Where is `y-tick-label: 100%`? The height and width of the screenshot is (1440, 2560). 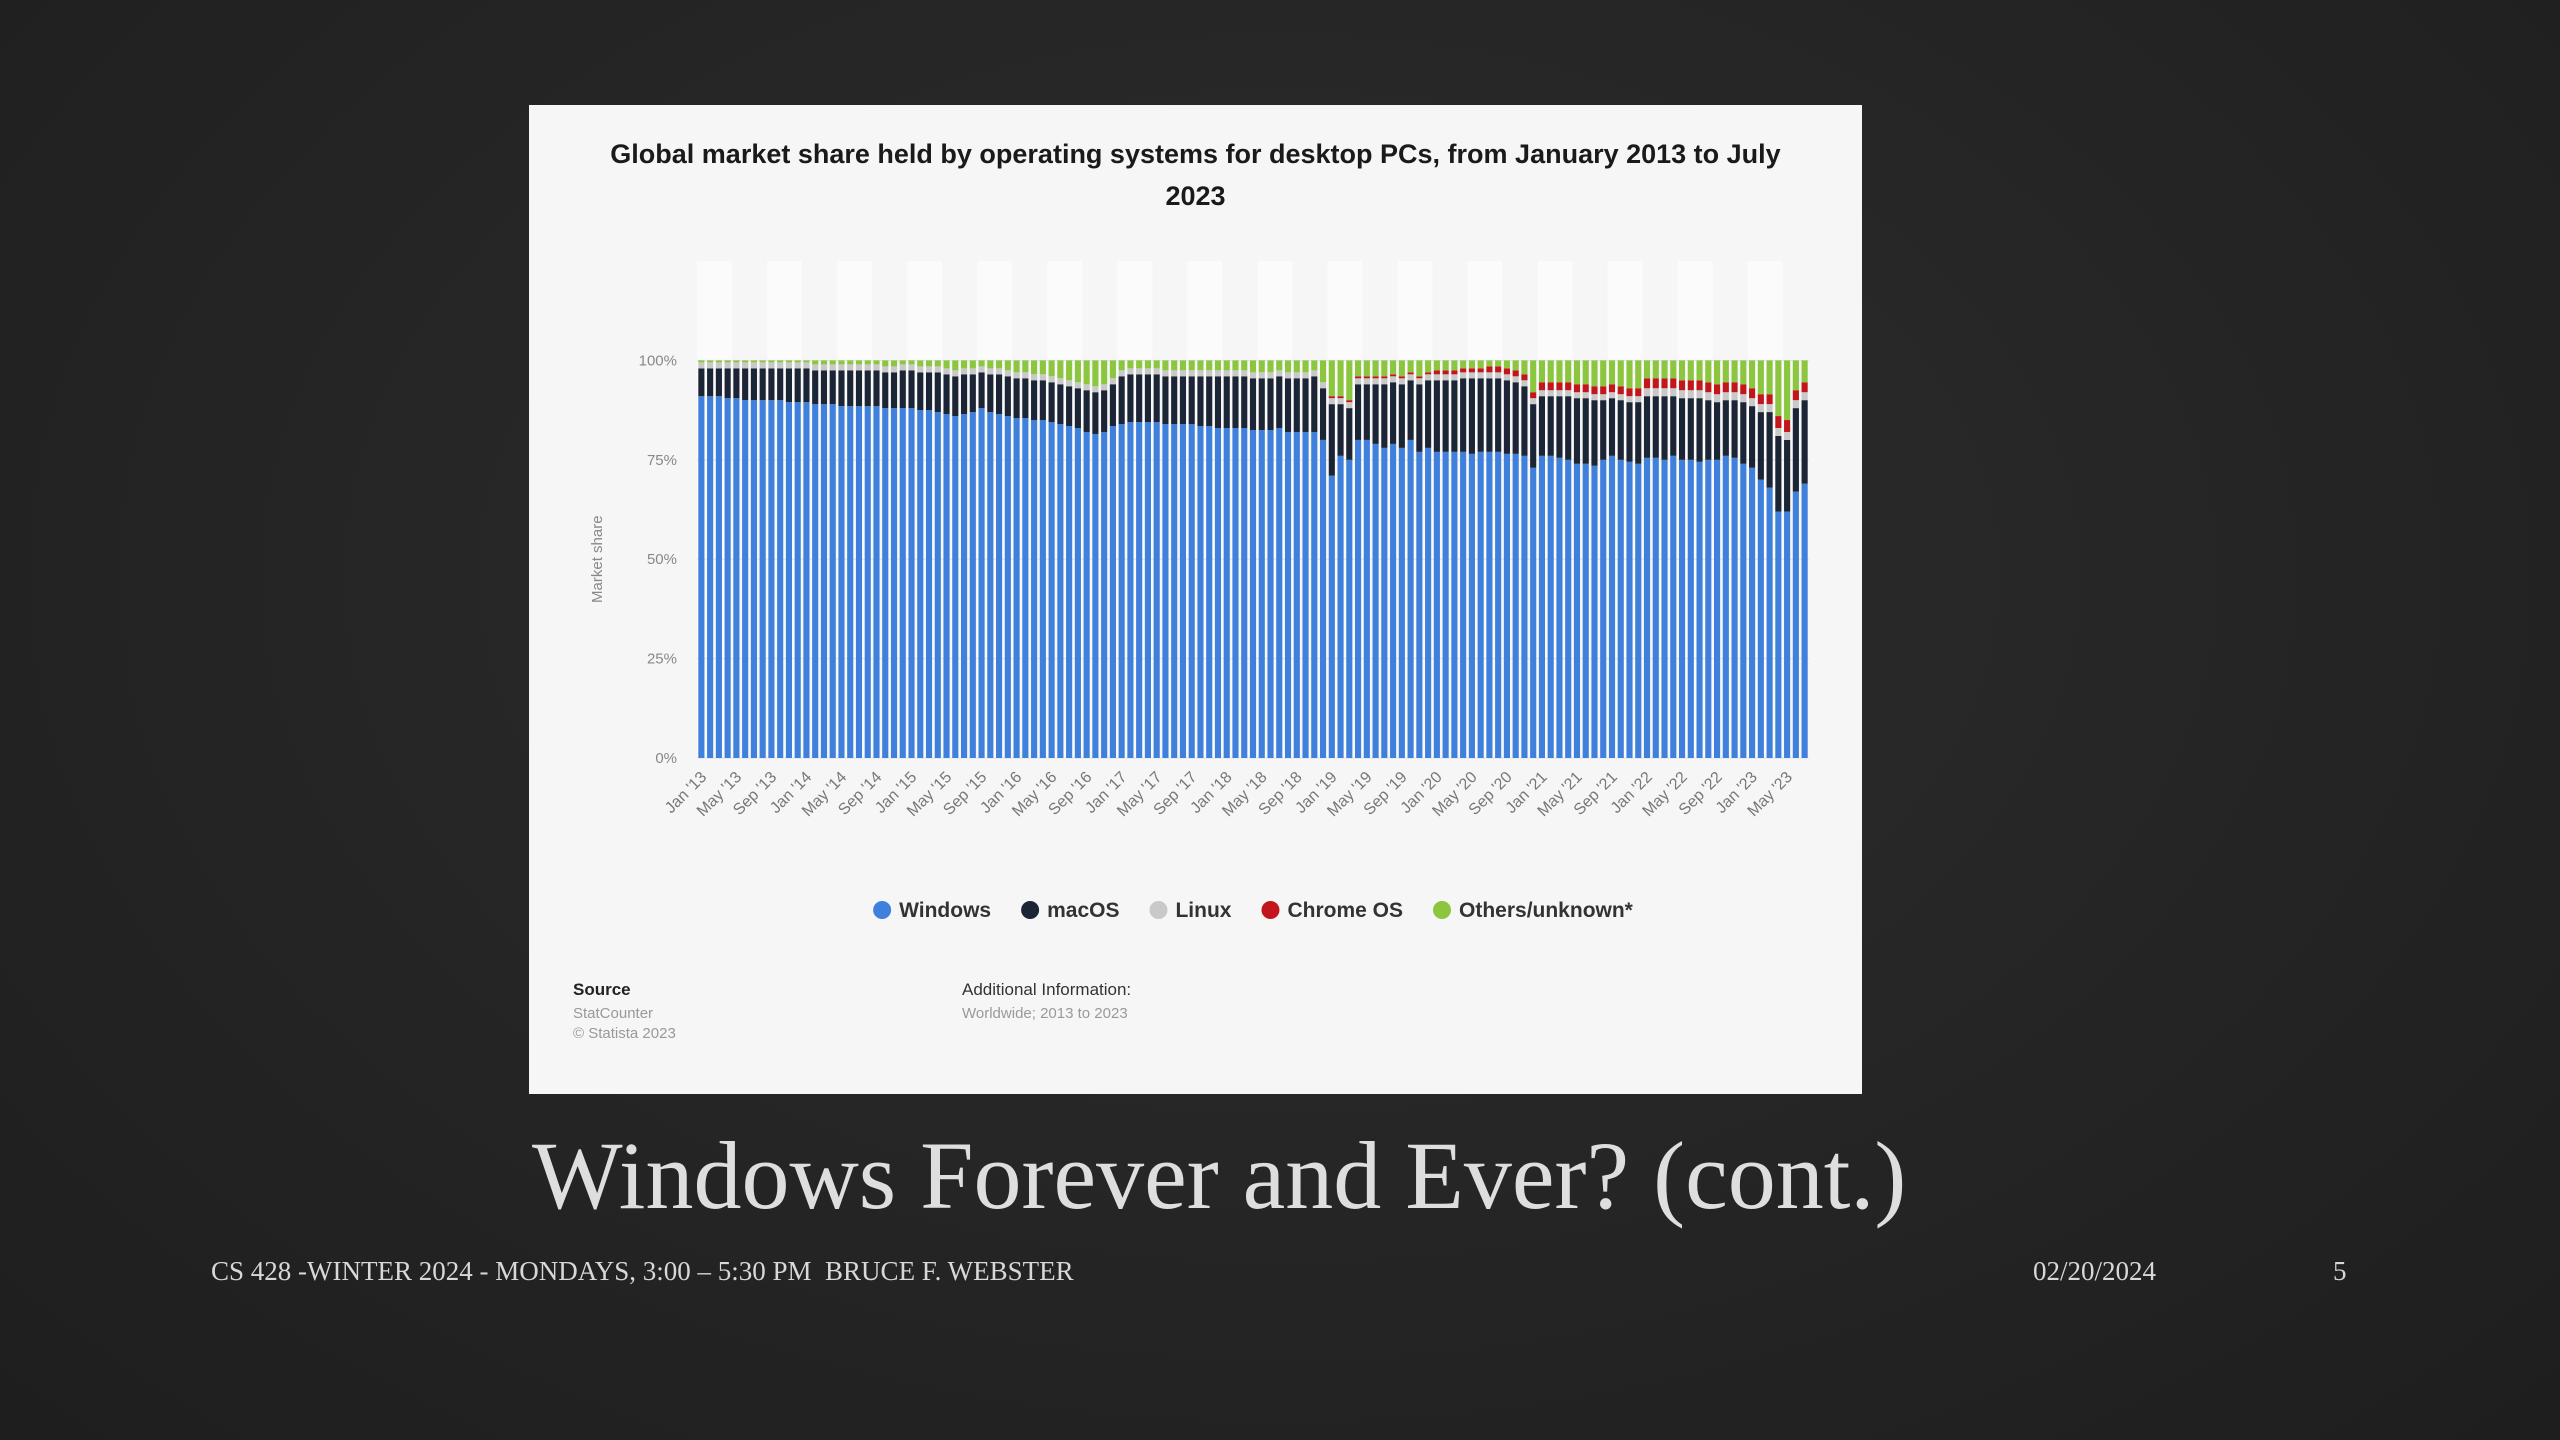
y-tick-label: 100% is located at coordinates (658, 360).